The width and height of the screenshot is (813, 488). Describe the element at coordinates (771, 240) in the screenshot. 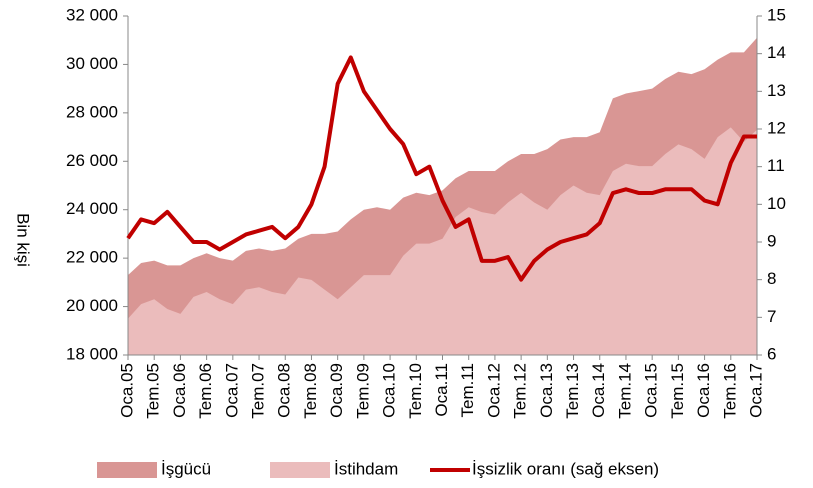

I see `y2-tick-label: 9` at that location.